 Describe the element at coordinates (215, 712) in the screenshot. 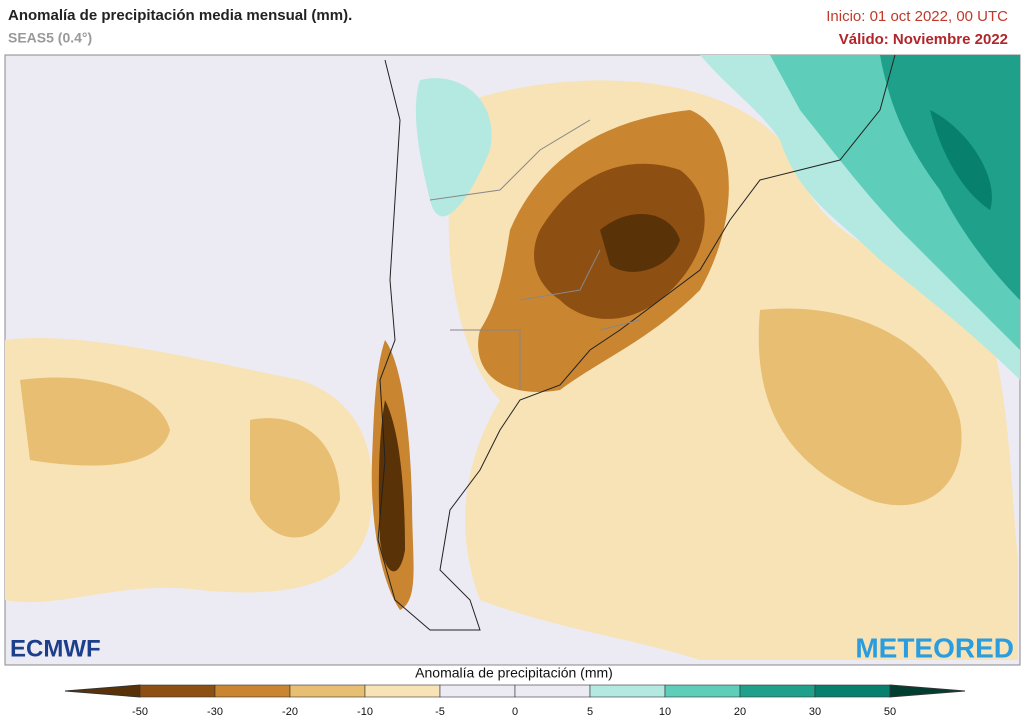

I see `colorbar-tick-label: -30` at that location.